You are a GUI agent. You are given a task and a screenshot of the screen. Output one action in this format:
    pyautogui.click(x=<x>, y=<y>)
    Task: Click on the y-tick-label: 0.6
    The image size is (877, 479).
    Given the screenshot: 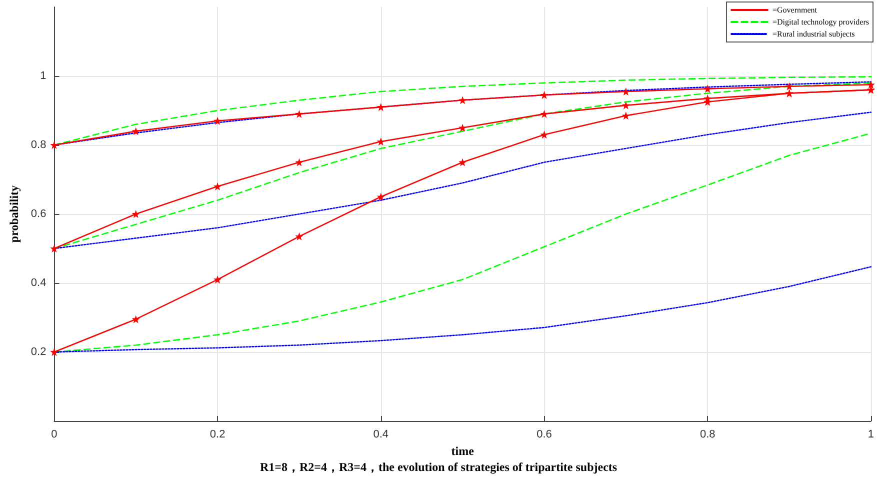 What is the action you would take?
    pyautogui.click(x=38, y=214)
    